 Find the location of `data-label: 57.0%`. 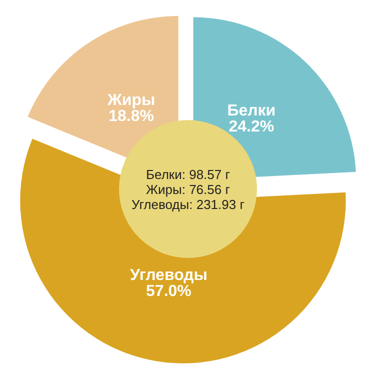

data-label: 57.0% is located at coordinates (169, 291).